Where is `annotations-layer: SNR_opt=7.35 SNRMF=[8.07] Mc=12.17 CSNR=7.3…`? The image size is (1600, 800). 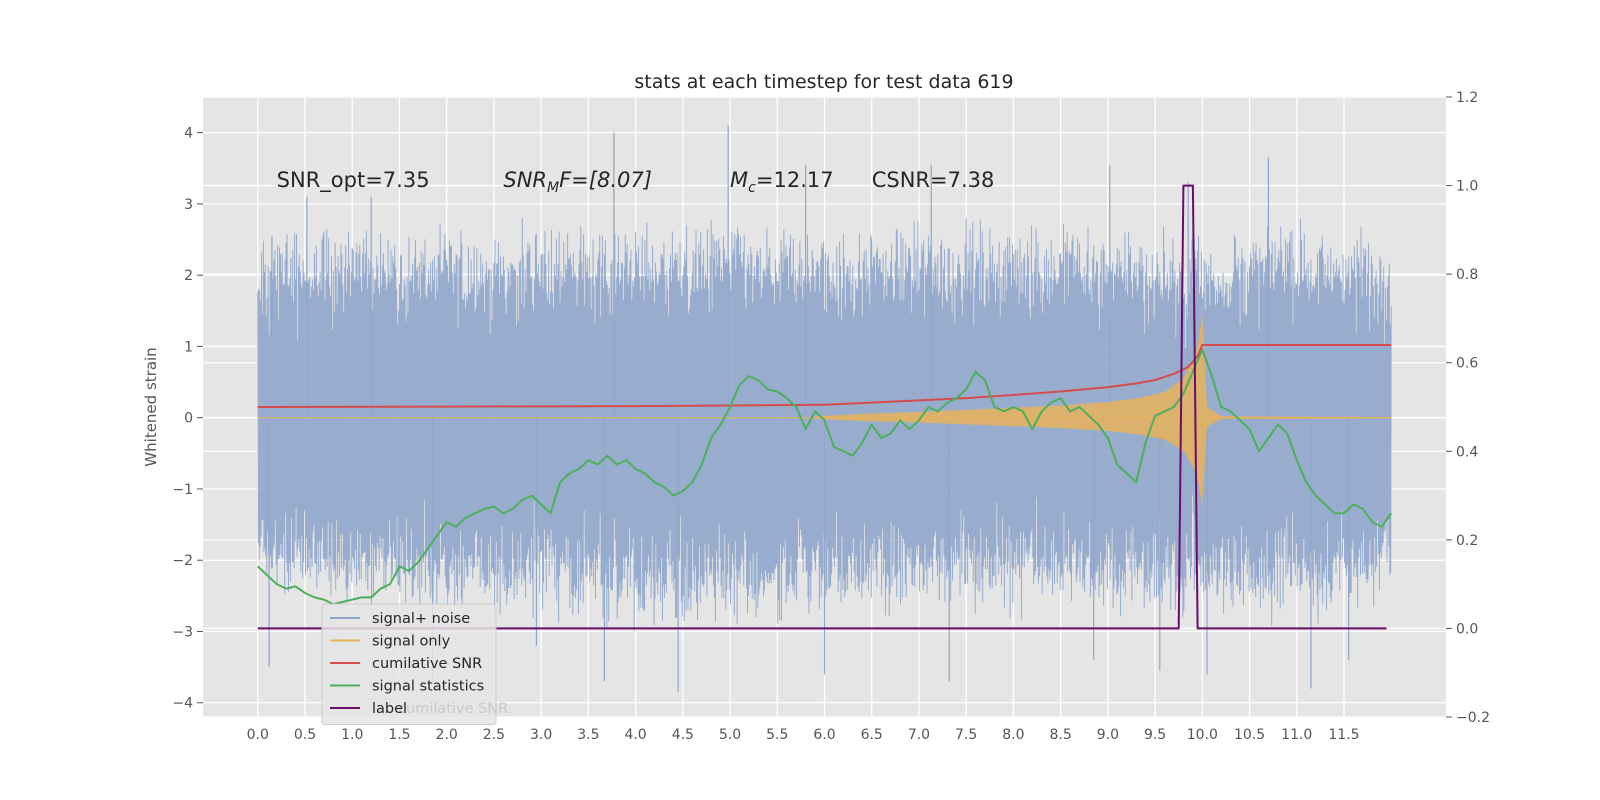 annotations-layer: SNR_opt=7.35 SNRMF=[8.07] Mc=12.17 CSNR=7.3… is located at coordinates (636, 182).